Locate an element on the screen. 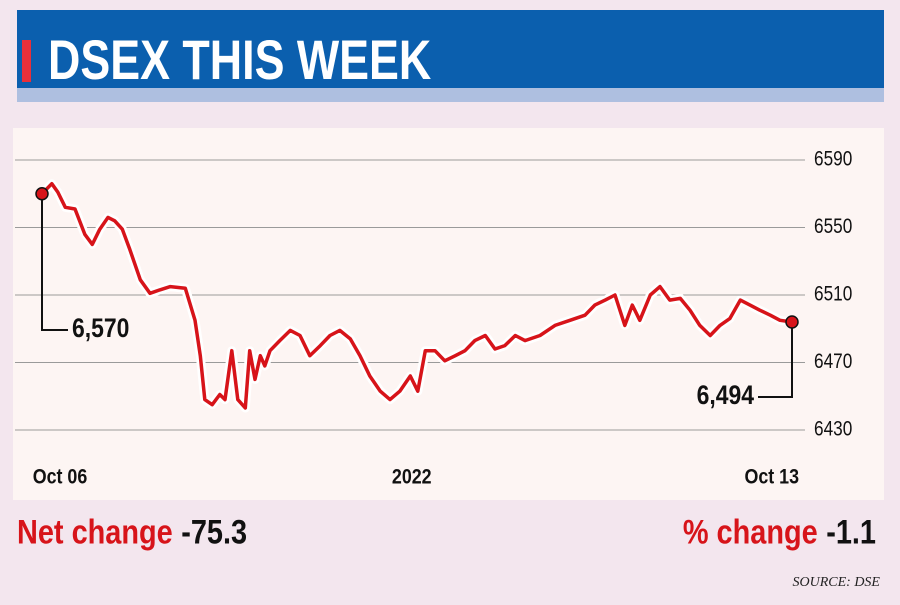 The height and width of the screenshot is (605, 900). y-tick-label: 6430 is located at coordinates (833, 429).